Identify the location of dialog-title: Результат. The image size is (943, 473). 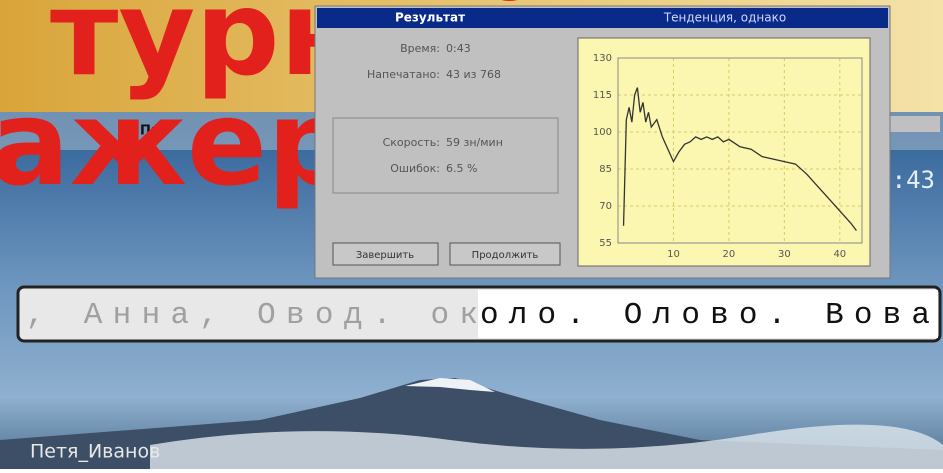
(430, 18).